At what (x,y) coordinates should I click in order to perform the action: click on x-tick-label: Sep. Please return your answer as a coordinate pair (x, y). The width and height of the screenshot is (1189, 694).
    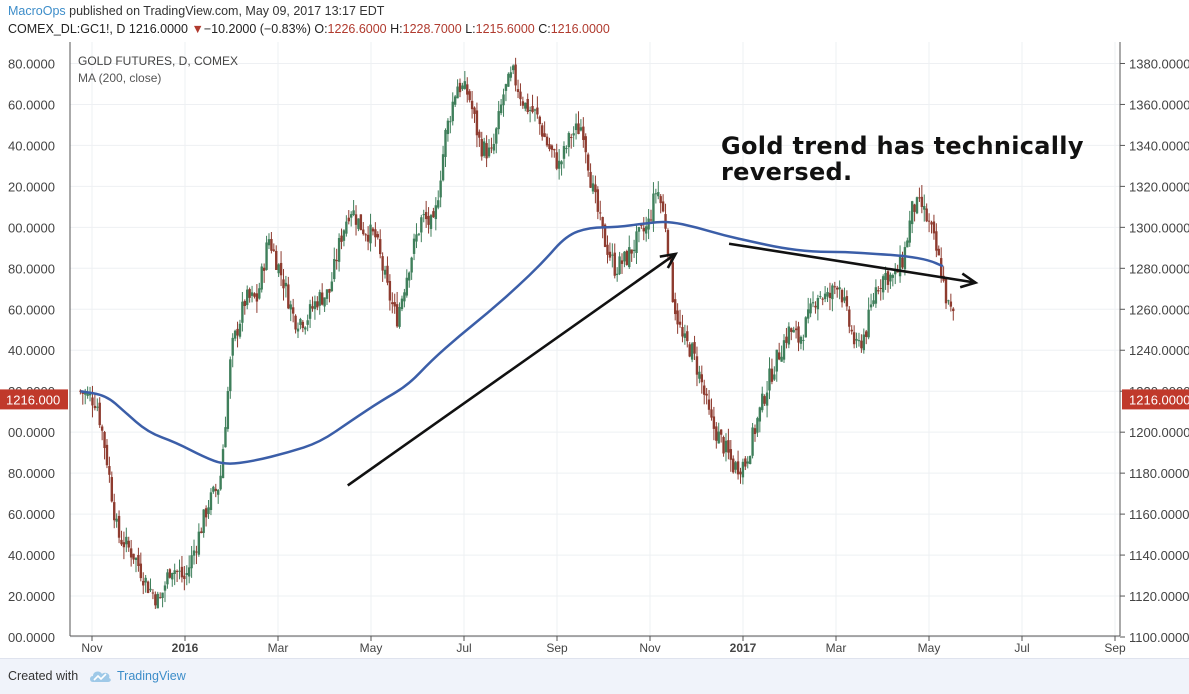
    Looking at the image, I should click on (557, 648).